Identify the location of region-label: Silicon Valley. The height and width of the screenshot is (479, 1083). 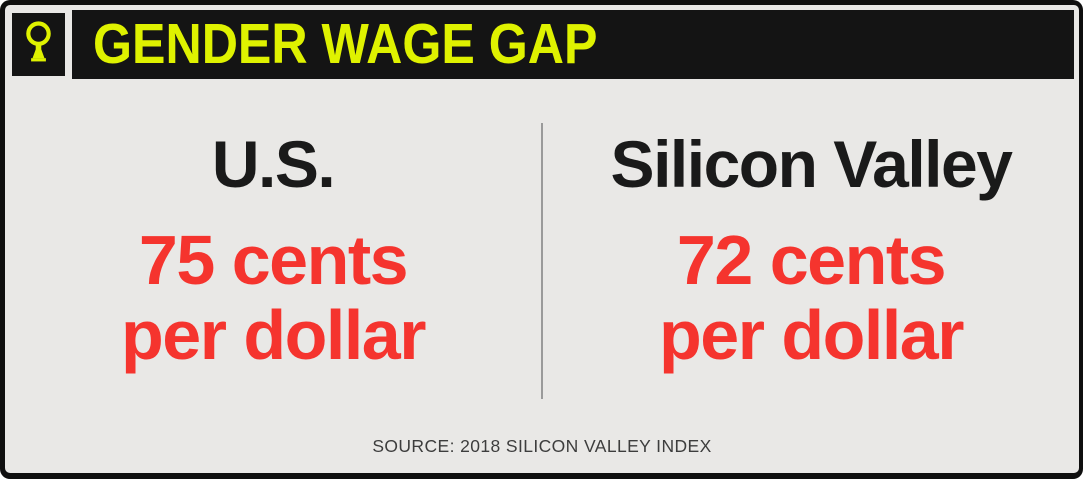
(811, 164).